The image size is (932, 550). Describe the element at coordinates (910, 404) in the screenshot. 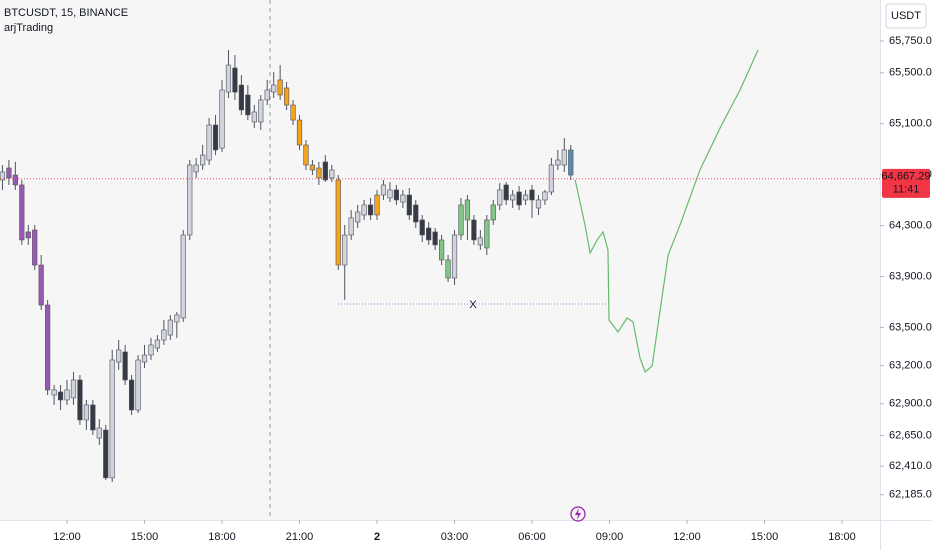

I see `y-tick-label: 62,900.00` at that location.